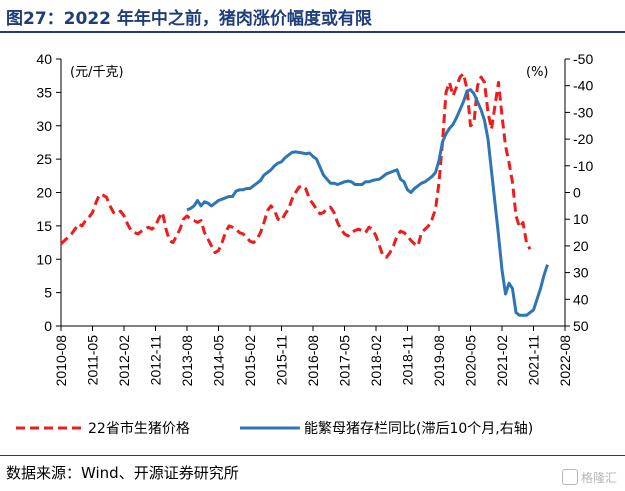 This screenshot has height=491, width=625. Describe the element at coordinates (418, 429) in the screenshot. I see `legend-label-sow-yoy: 能繁母猪存栏同比(滞后10个月,右轴)` at that location.